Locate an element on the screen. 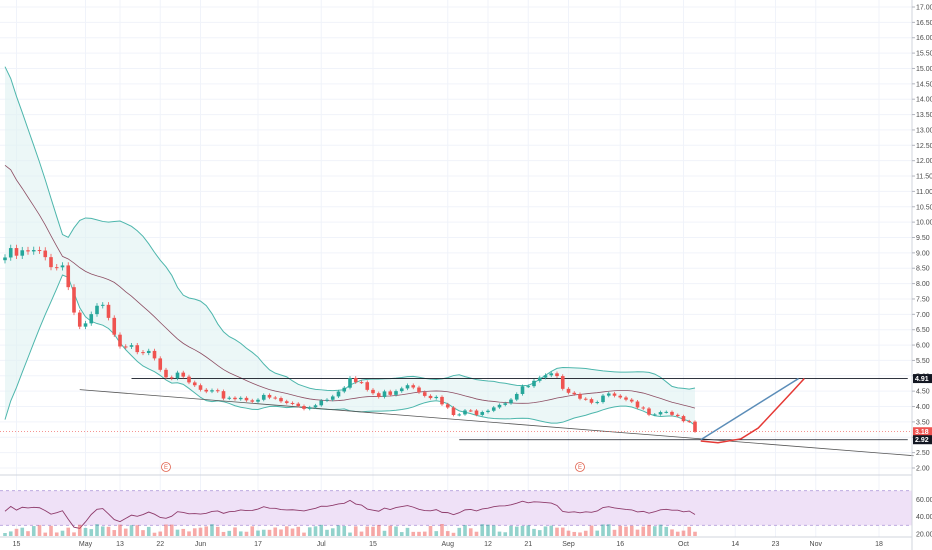 This screenshot has height=550, width=932. trend-lines is located at coordinates (457, 417).